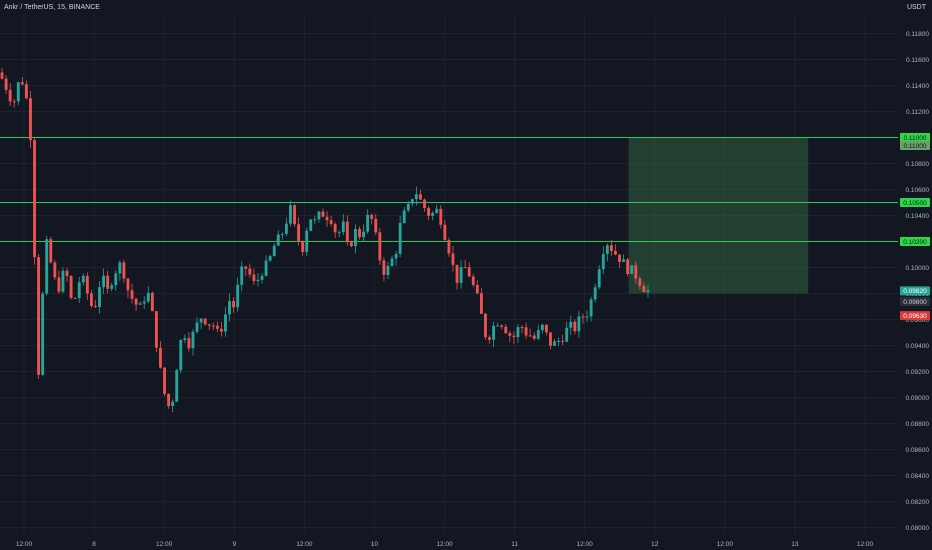 This screenshot has width=932, height=550. I want to click on x-tick-label: 12, so click(655, 544).